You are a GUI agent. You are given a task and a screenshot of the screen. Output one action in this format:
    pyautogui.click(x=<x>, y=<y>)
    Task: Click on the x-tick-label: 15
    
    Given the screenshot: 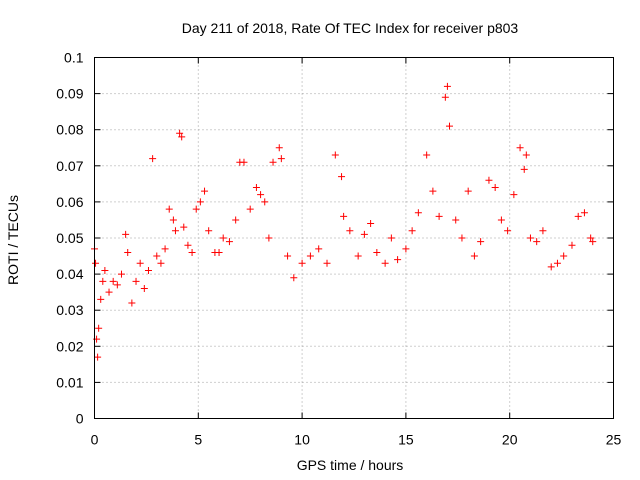 What is the action you would take?
    pyautogui.click(x=406, y=440)
    